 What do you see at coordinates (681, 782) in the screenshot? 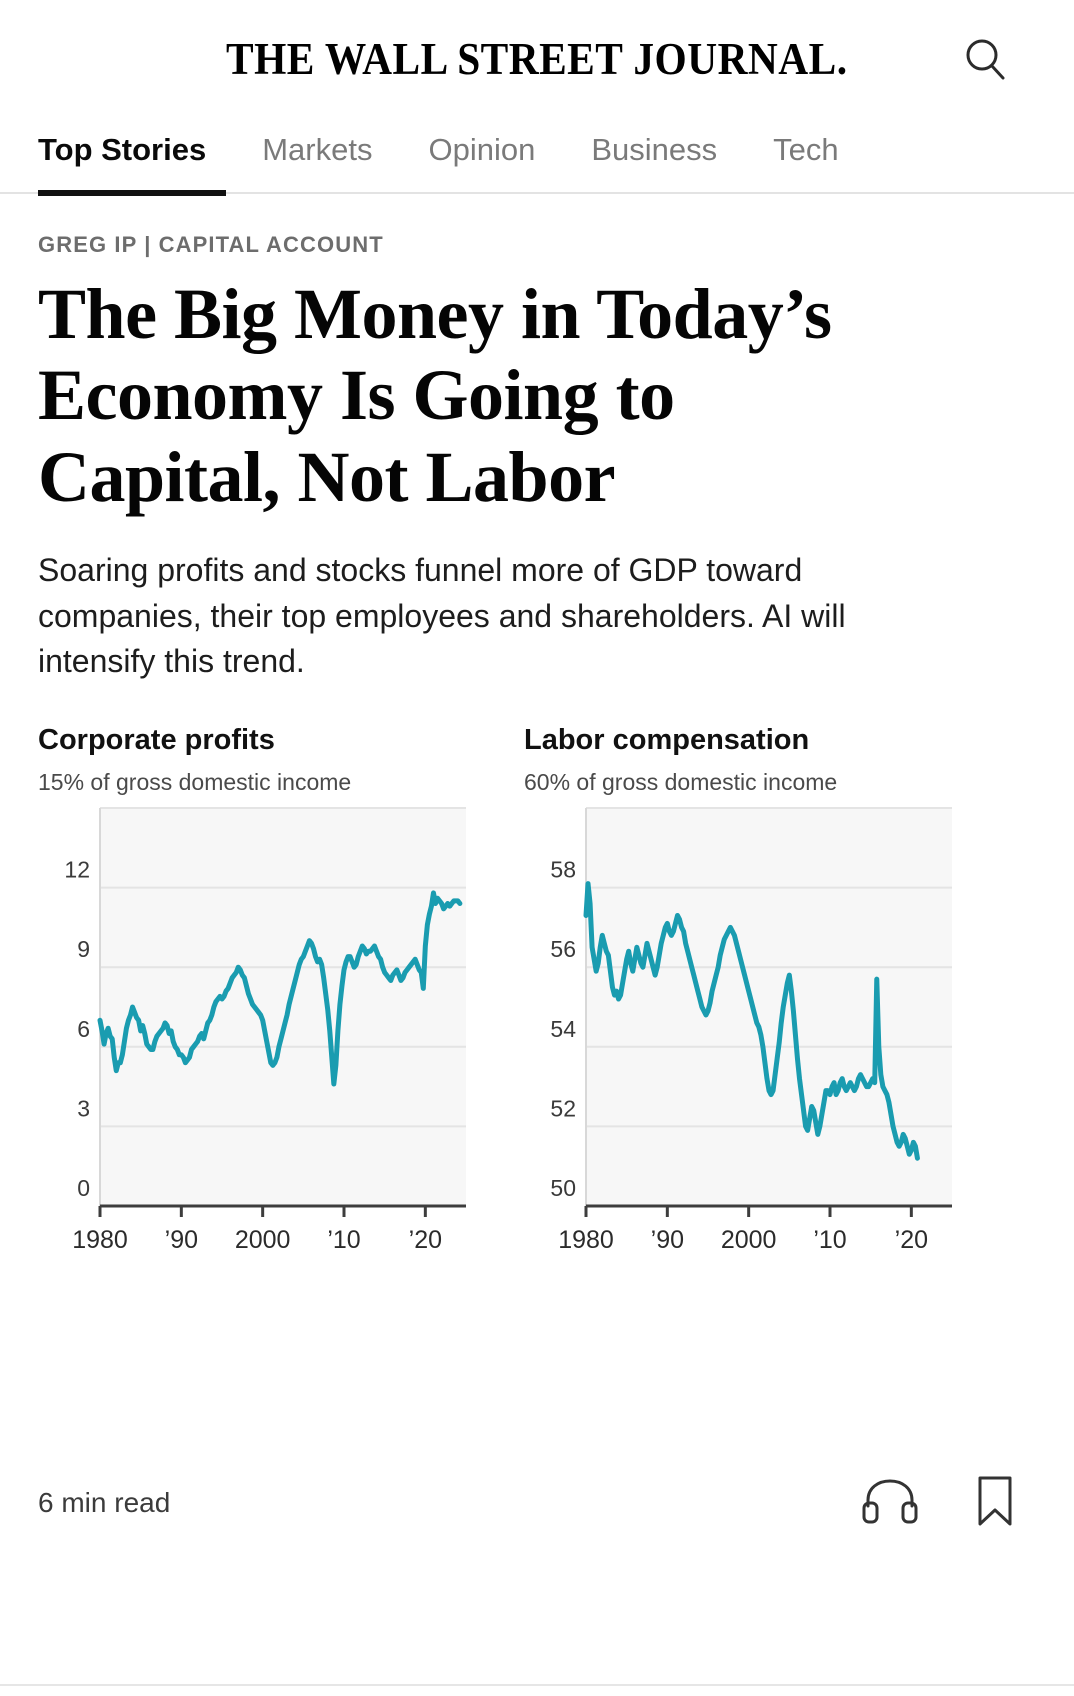
I see `chart-subtitle-right: 60% of gross domestic income` at bounding box center [681, 782].